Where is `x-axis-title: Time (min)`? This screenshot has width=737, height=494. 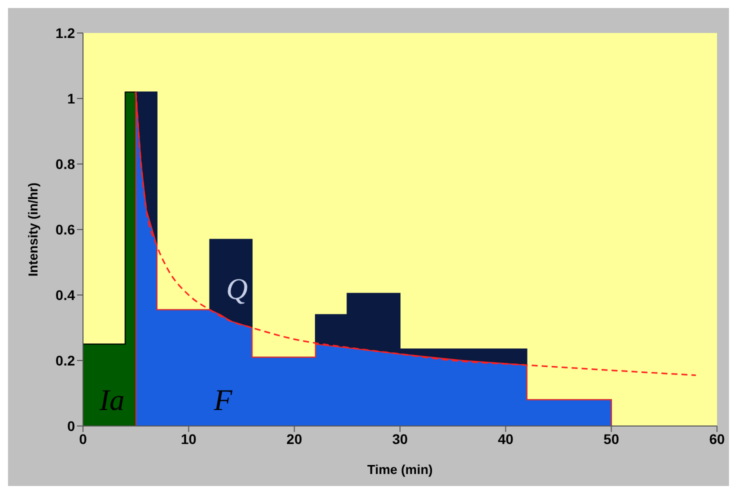
x-axis-title: Time (min) is located at coordinates (400, 469).